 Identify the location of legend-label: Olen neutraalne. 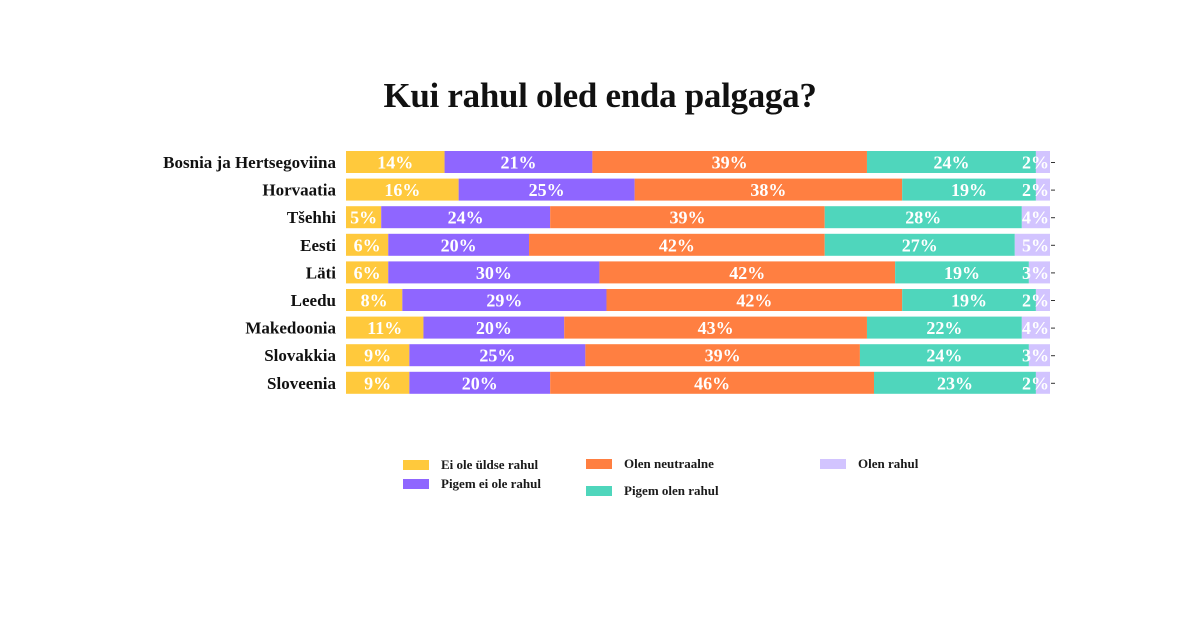
(669, 463).